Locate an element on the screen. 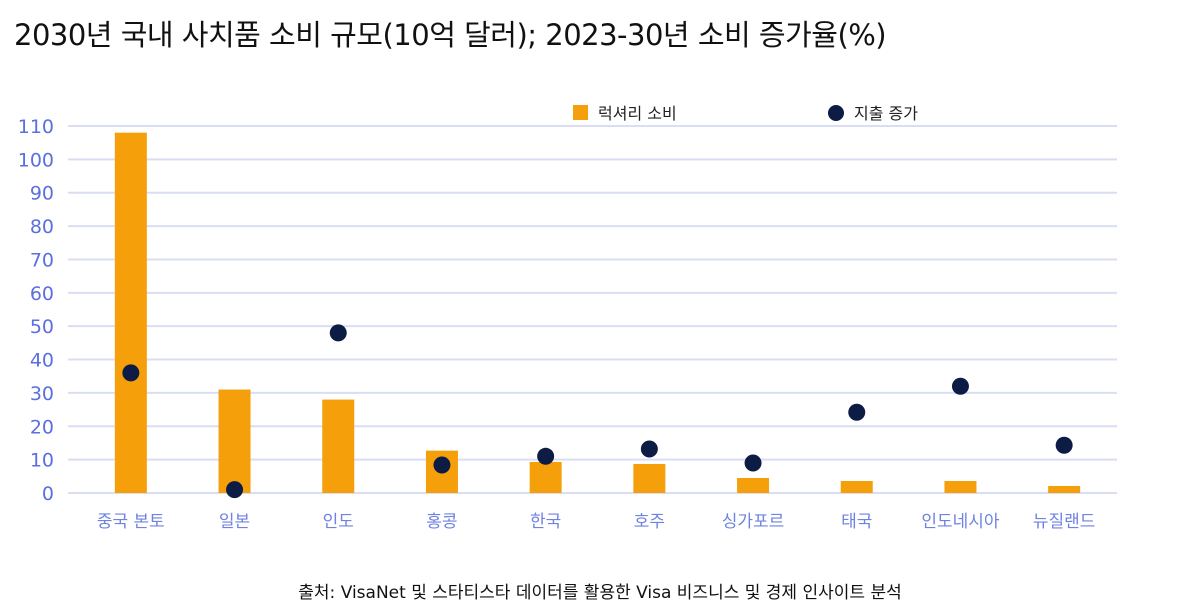 The height and width of the screenshot is (616, 1200). y-tick-label: 50 is located at coordinates (42, 327).